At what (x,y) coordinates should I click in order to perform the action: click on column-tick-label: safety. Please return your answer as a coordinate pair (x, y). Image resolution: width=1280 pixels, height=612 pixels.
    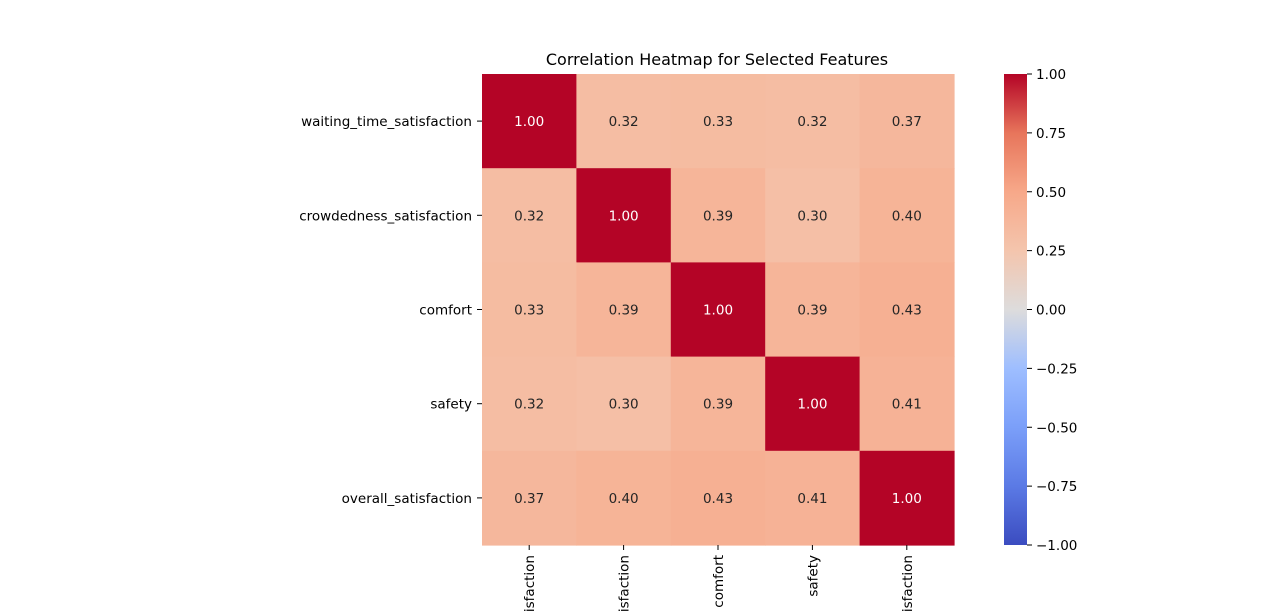
    Looking at the image, I should click on (813, 576).